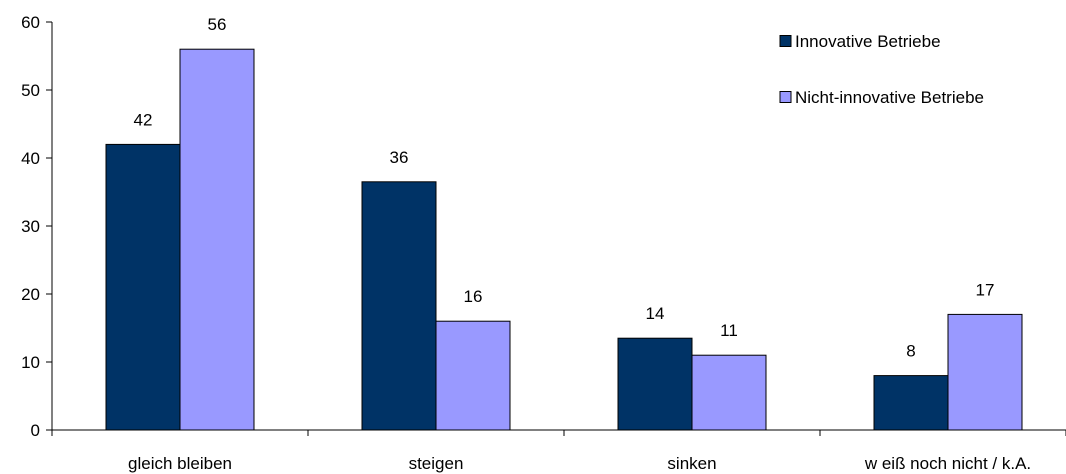 The width and height of the screenshot is (1066, 474). Describe the element at coordinates (217, 24) in the screenshot. I see `data-label: 56` at that location.